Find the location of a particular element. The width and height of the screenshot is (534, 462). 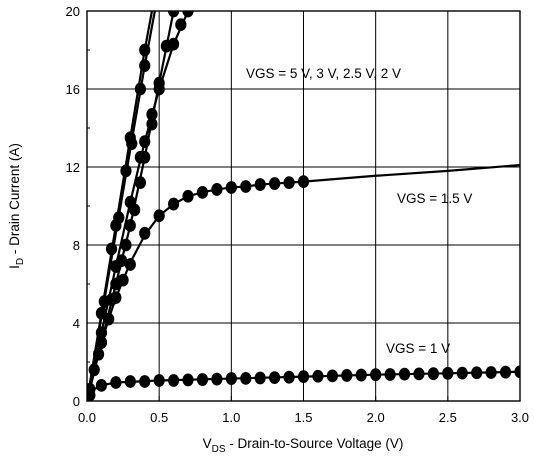

y-tick-label: 16 is located at coordinates (73, 89).